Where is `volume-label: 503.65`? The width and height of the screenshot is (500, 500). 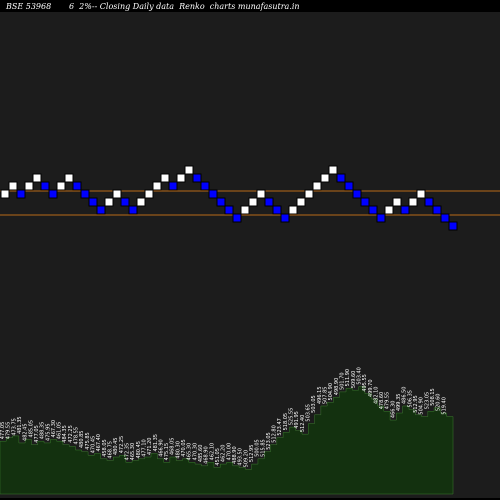 volume-label: 503.65 is located at coordinates (309, 413).